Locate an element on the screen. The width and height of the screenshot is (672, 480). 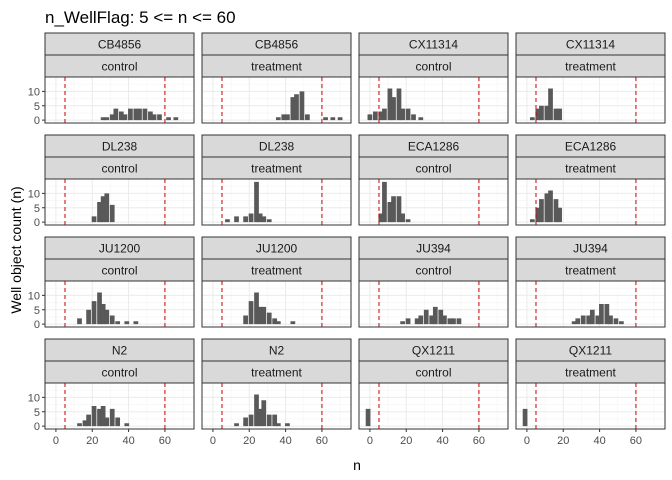
strain-label: DL238 is located at coordinates (277, 147).